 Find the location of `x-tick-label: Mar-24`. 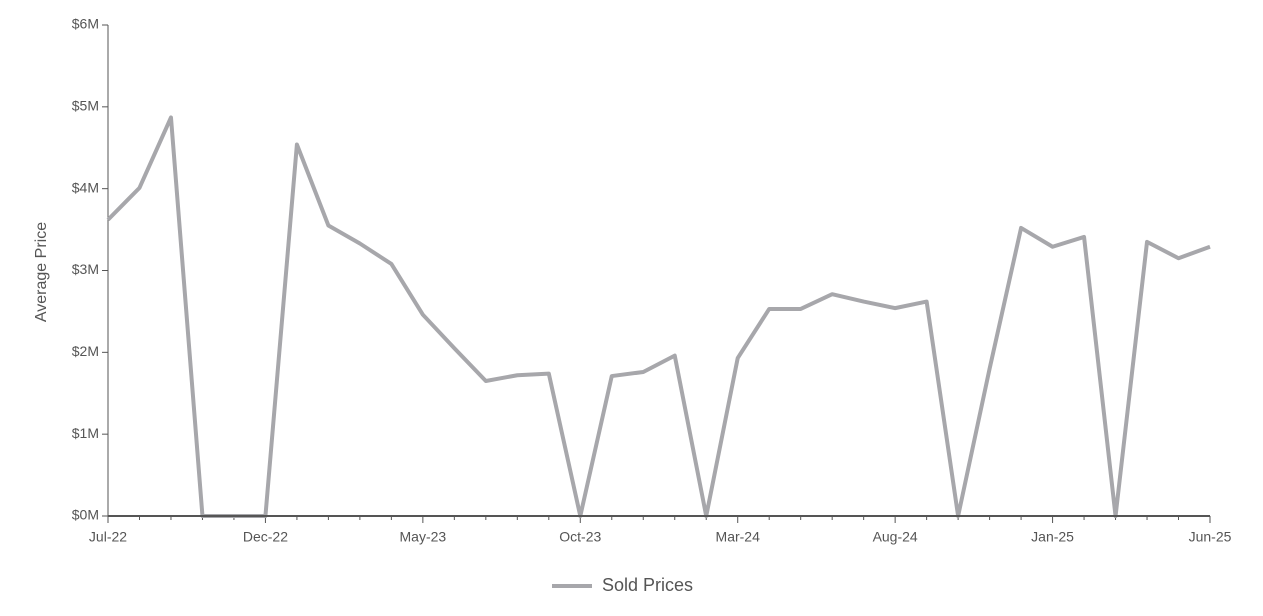

x-tick-label: Mar-24 is located at coordinates (738, 537).